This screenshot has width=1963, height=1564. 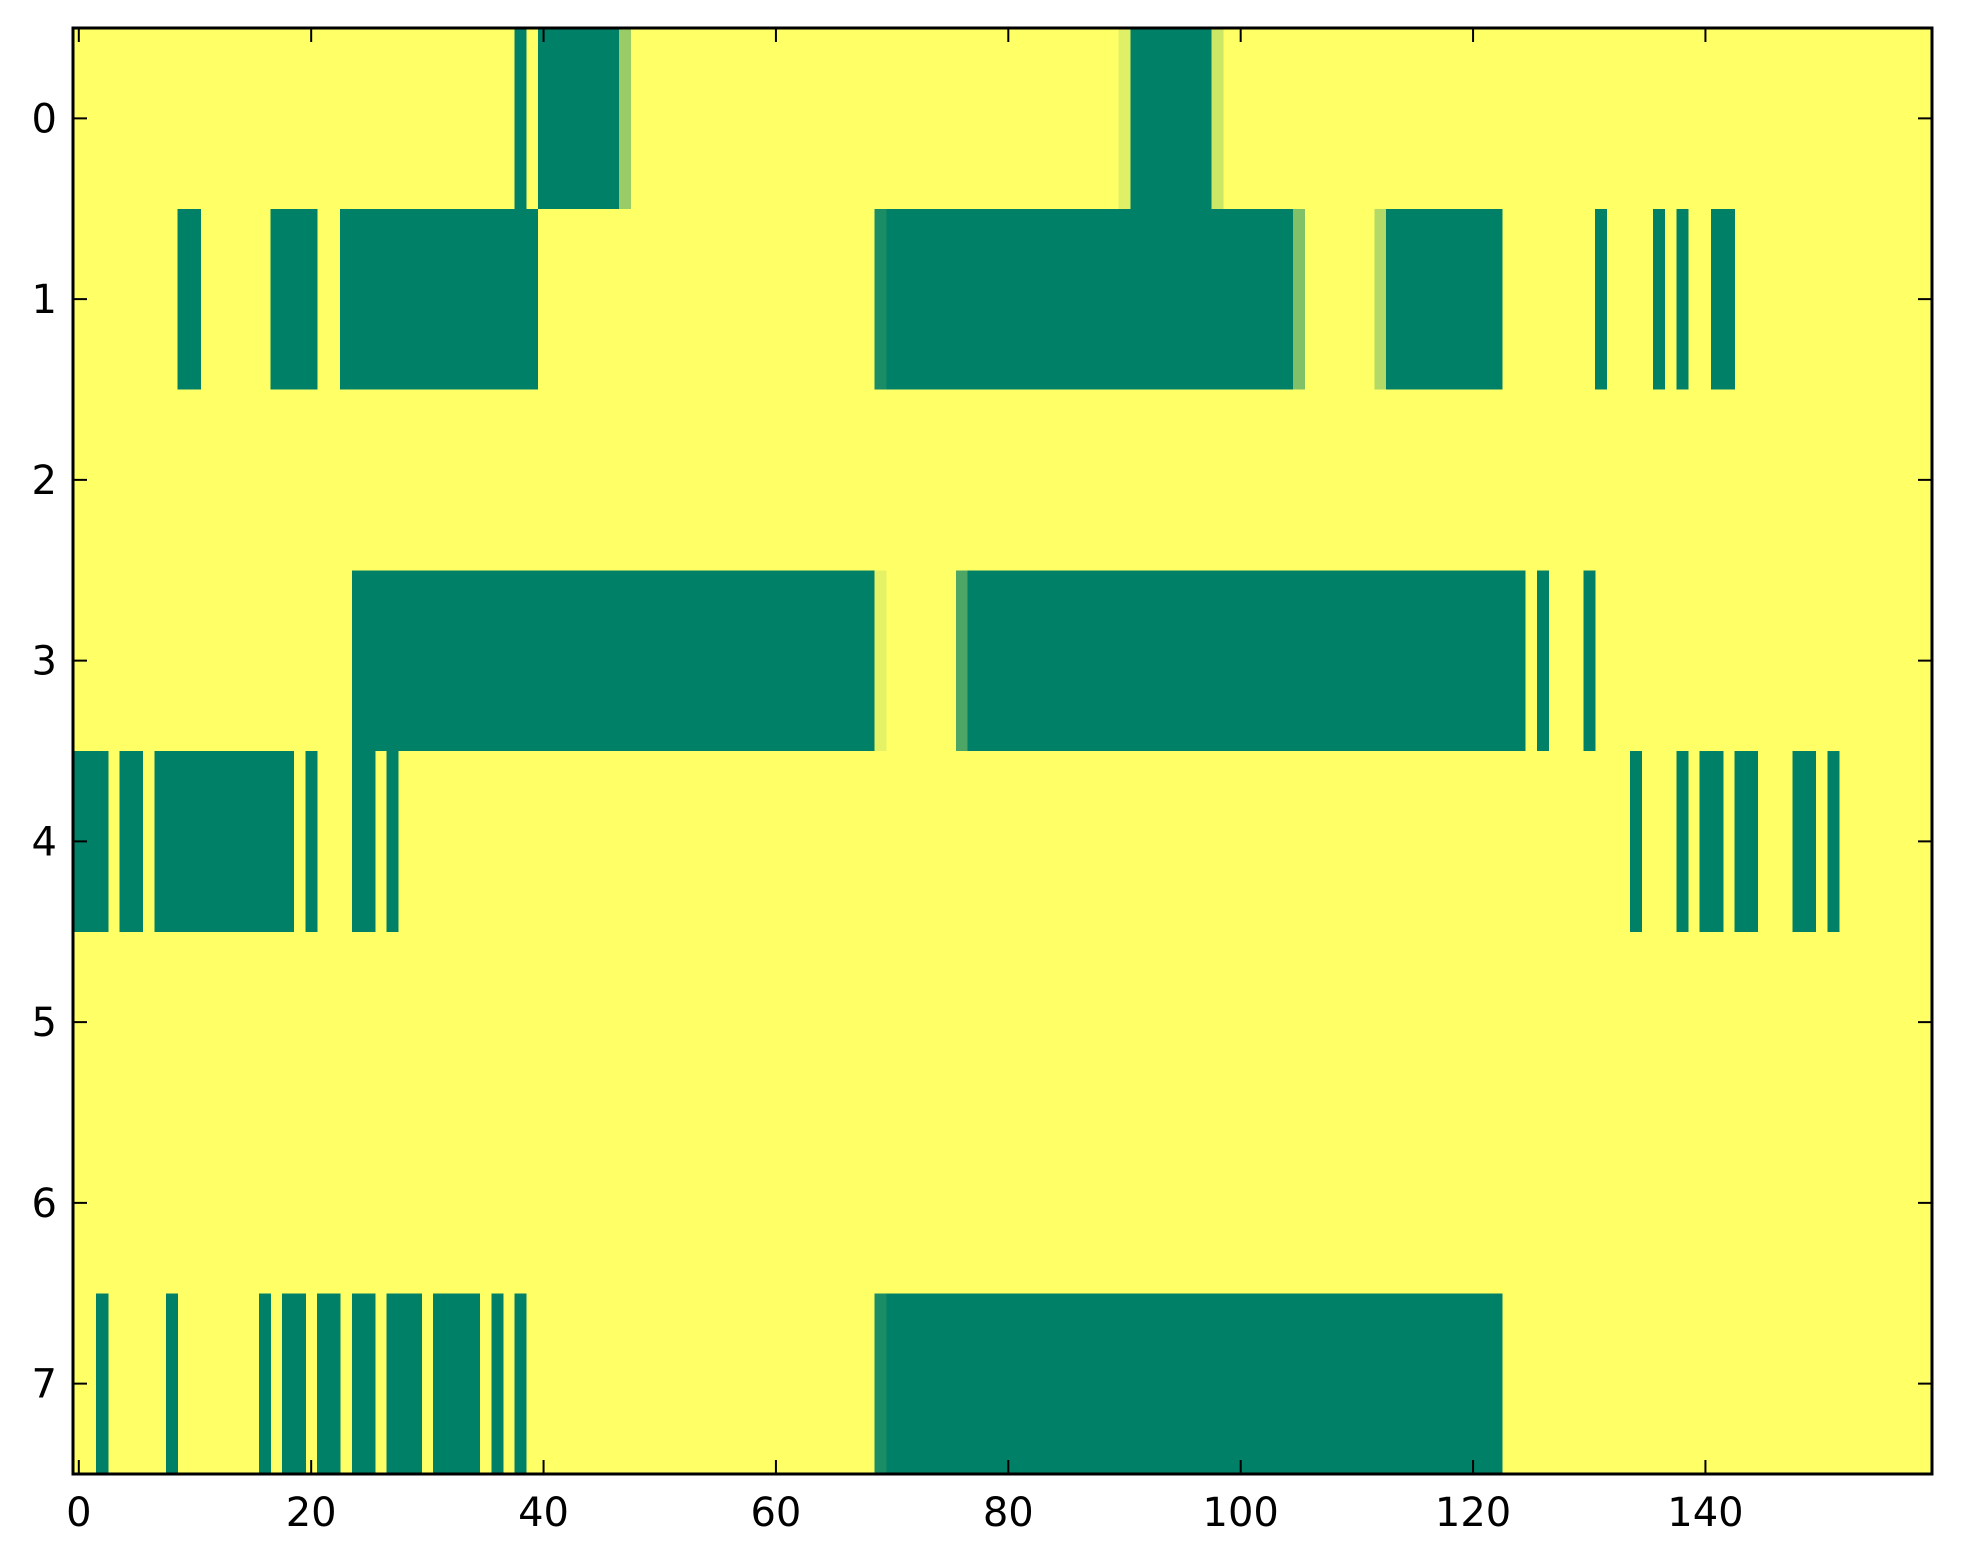 What do you see at coordinates (775, 1513) in the screenshot?
I see `x-tick-label: 60` at bounding box center [775, 1513].